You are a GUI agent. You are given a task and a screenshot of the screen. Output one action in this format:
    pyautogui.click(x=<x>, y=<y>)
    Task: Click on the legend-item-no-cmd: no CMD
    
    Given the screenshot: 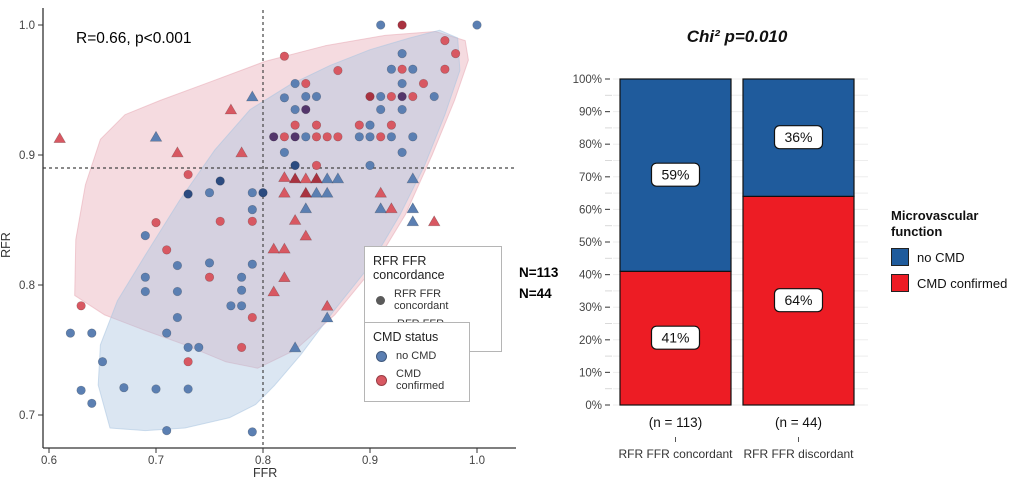 What is the action you would take?
    pyautogui.click(x=955, y=257)
    